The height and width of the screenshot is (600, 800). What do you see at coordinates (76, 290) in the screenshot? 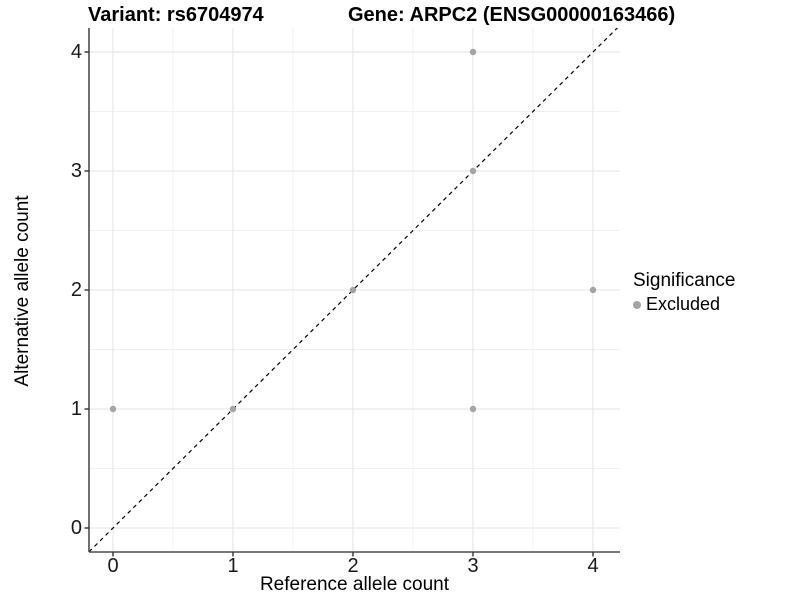
I see `y-tick-label-2: 2` at bounding box center [76, 290].